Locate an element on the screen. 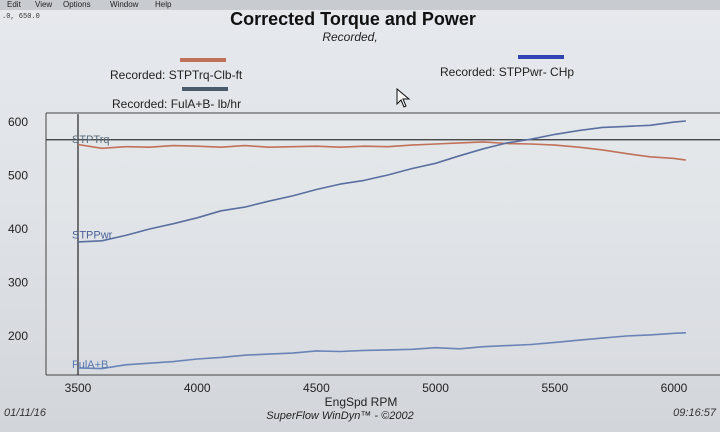 The height and width of the screenshot is (432, 720). series-labels: STPTrq STPPwr FulA+B is located at coordinates (92, 252).